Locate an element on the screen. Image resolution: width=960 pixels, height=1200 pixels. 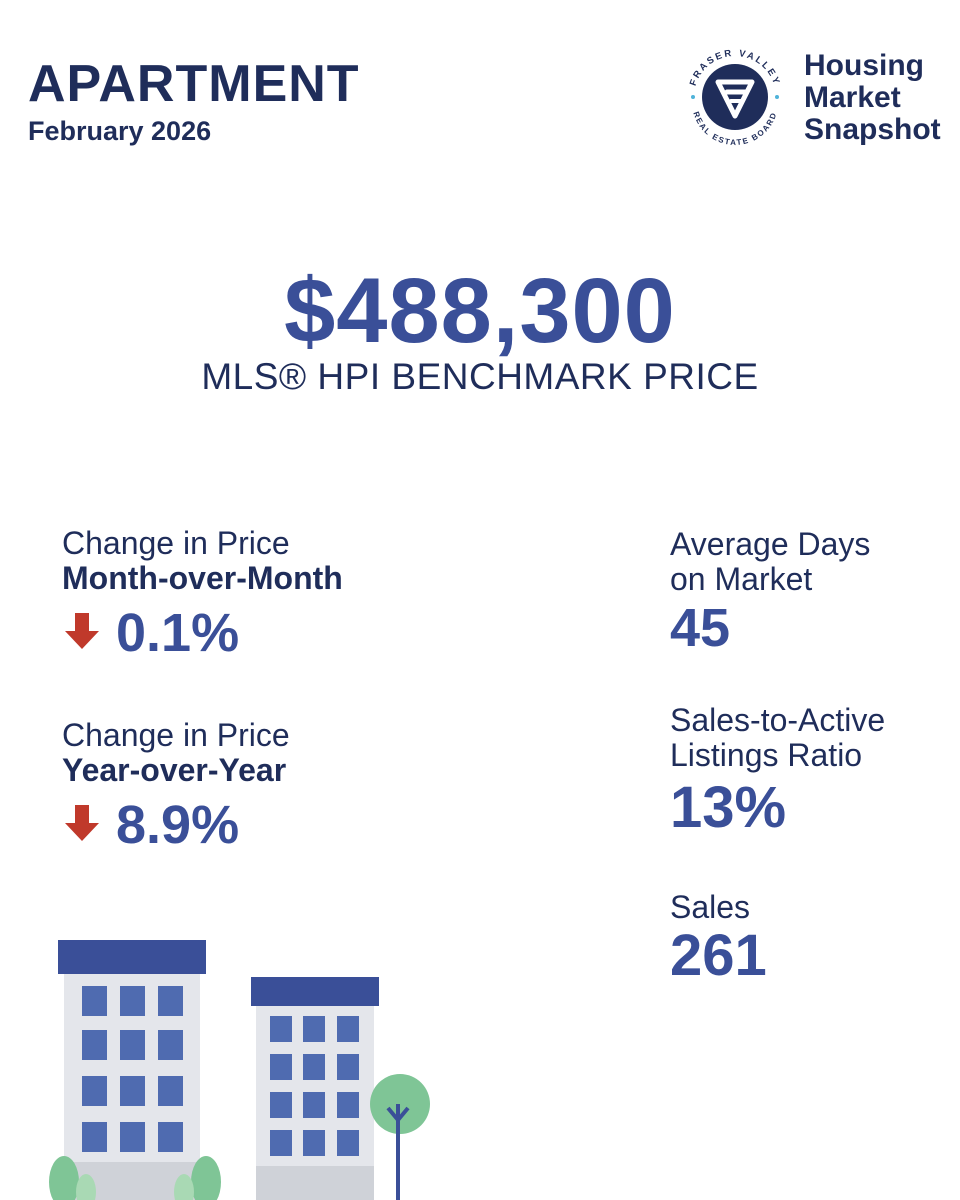
mom-label-line2: Month-over-Month is located at coordinates (202, 578).